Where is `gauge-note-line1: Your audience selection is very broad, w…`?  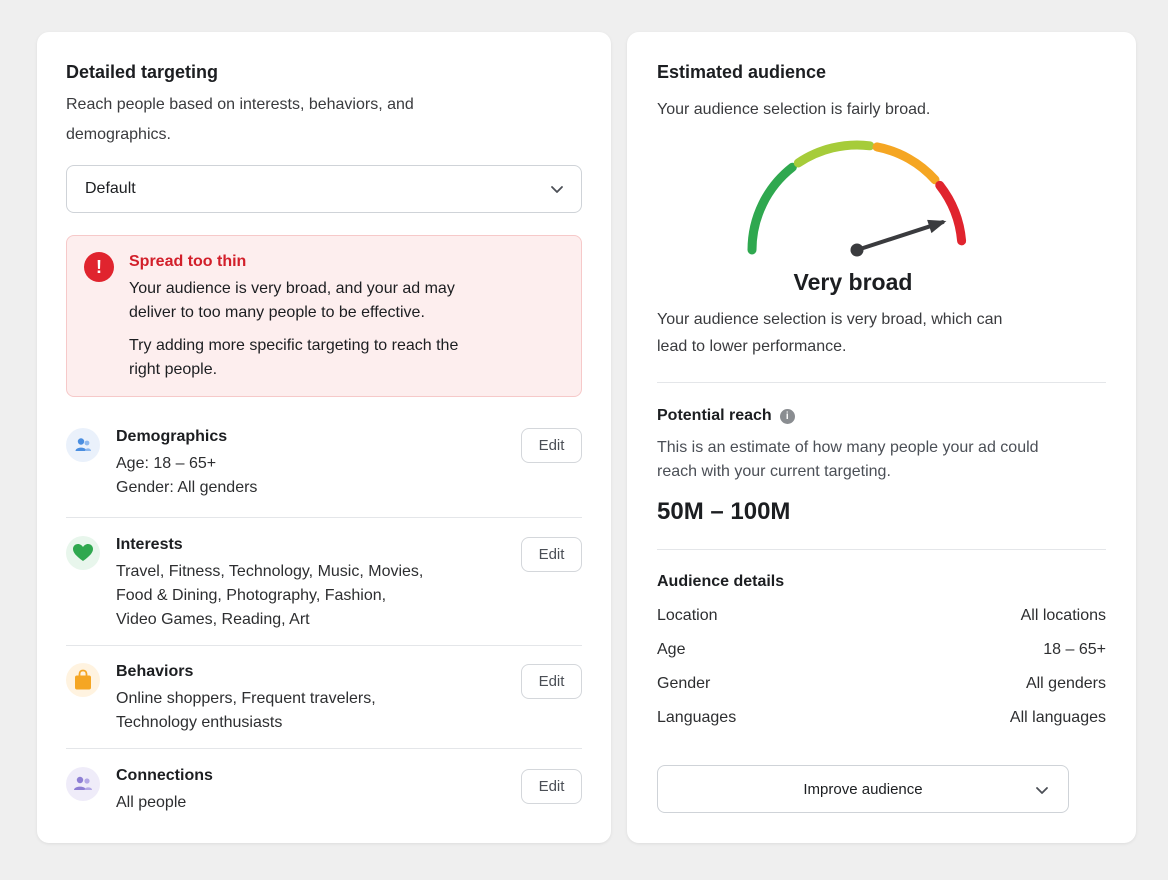 gauge-note-line1: Your audience selection is very broad, w… is located at coordinates (830, 319).